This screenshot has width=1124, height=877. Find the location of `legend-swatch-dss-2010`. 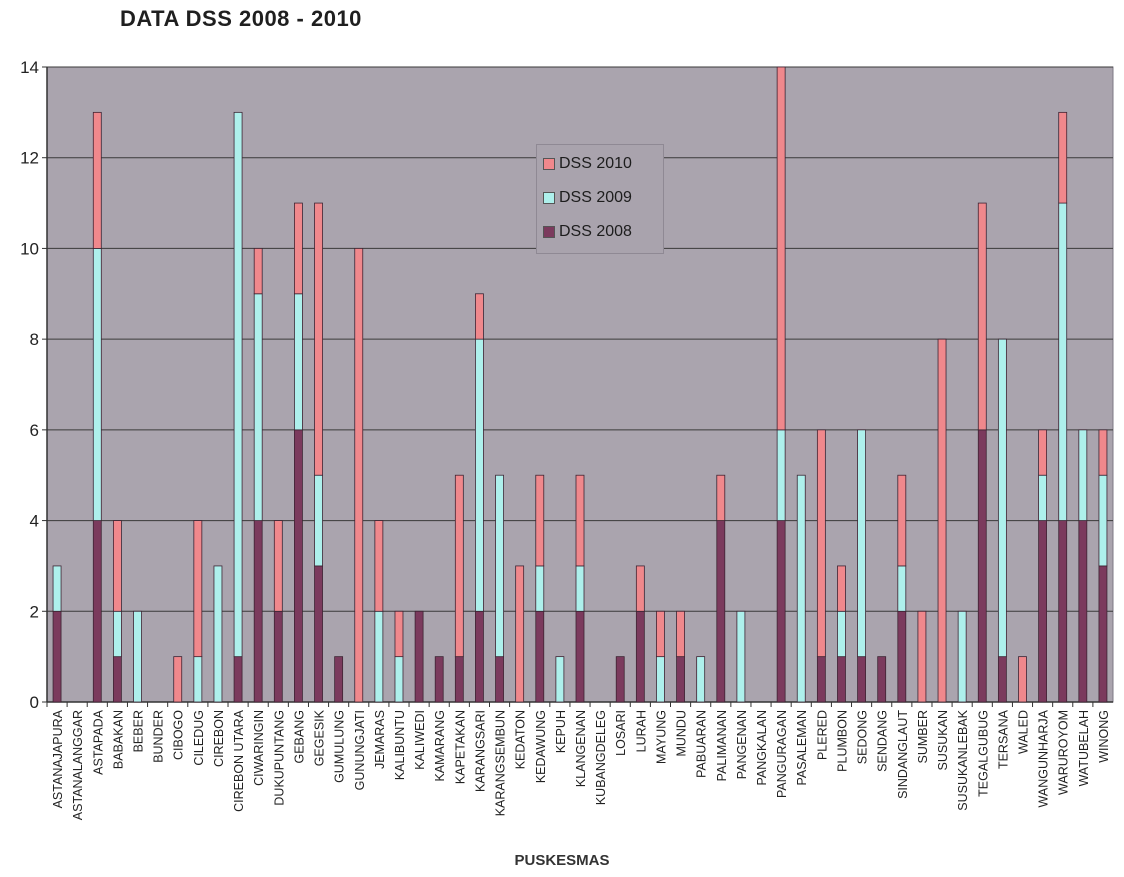

legend-swatch-dss-2010 is located at coordinates (549, 164).